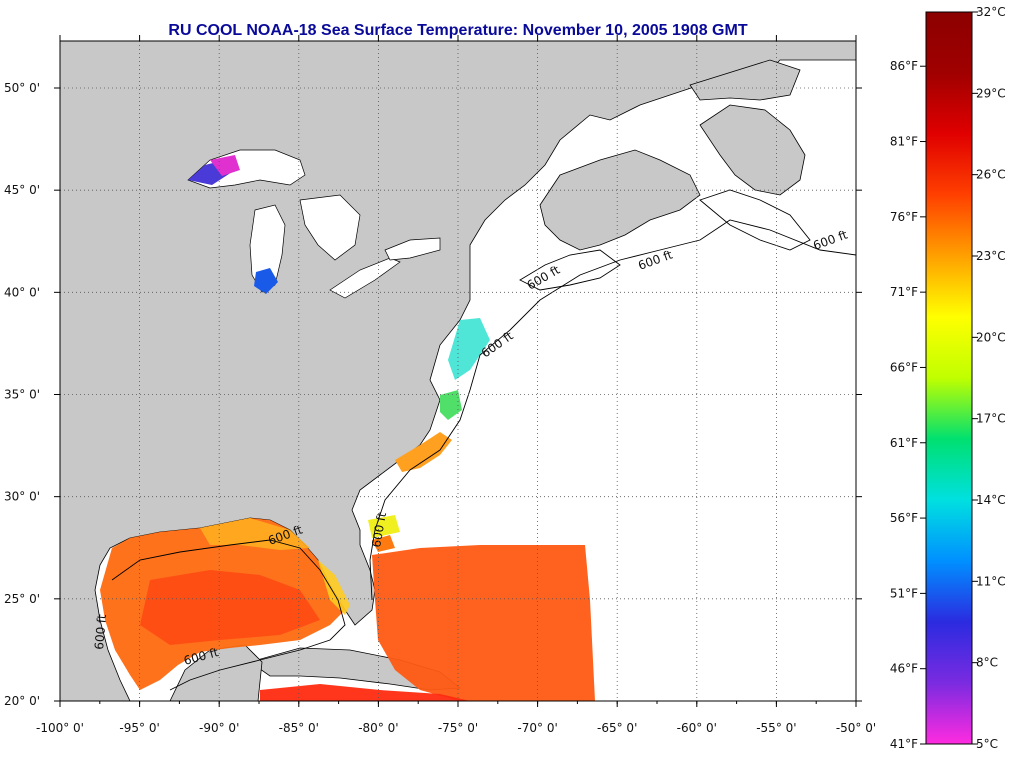  What do you see at coordinates (991, 256) in the screenshot?
I see `colorbar-label-celsius: 23°C` at bounding box center [991, 256].